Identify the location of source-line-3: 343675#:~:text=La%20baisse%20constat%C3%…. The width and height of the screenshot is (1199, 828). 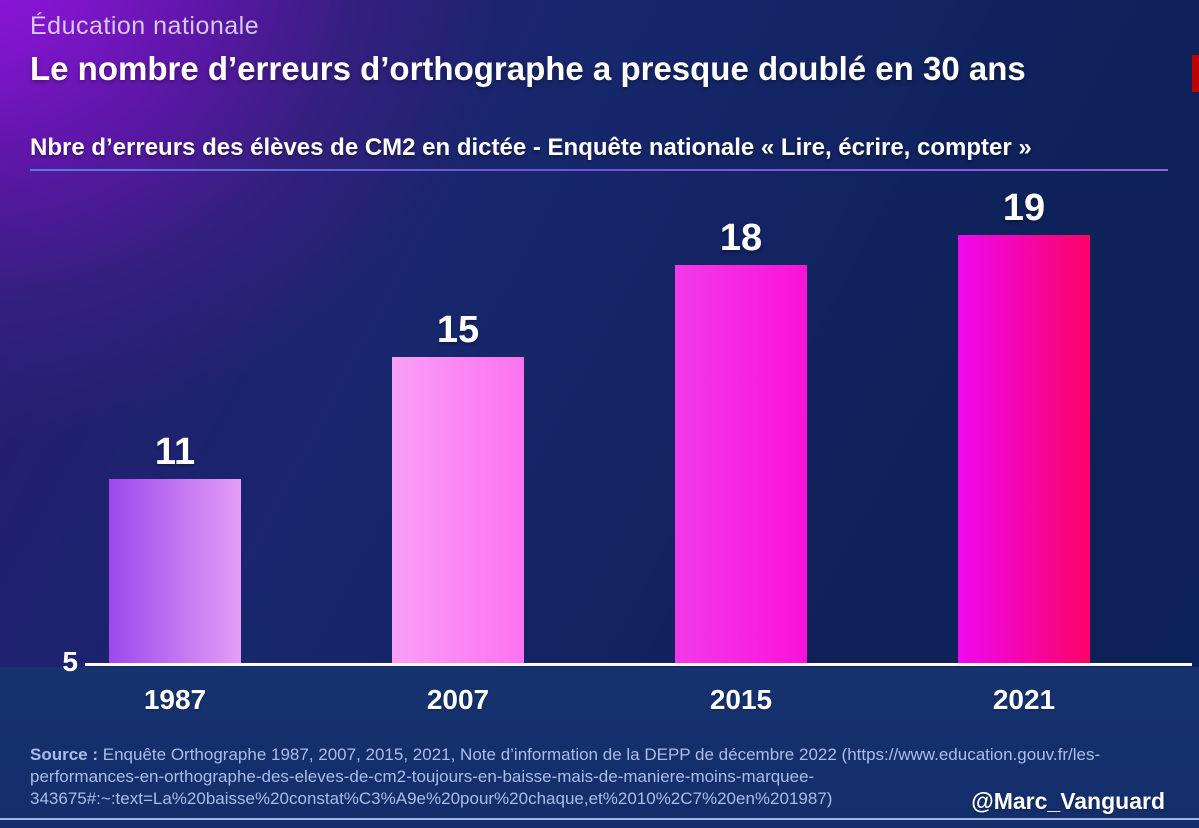
(431, 798).